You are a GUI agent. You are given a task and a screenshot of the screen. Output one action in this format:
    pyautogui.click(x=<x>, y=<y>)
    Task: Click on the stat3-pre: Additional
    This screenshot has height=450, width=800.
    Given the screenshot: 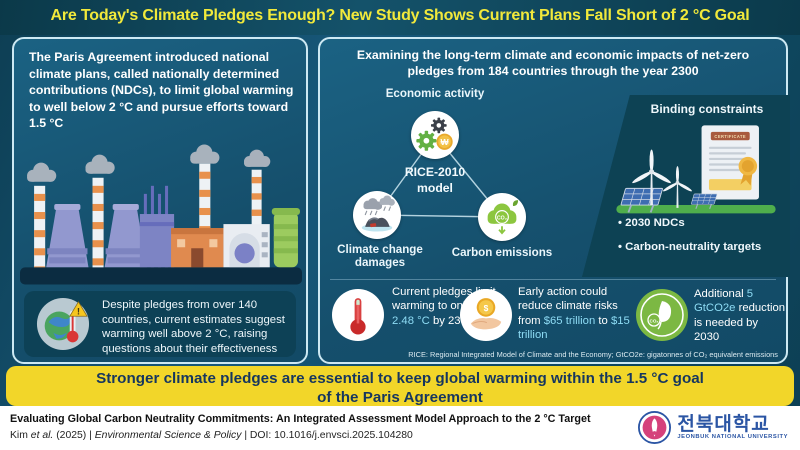 What is the action you would take?
    pyautogui.click(x=720, y=294)
    